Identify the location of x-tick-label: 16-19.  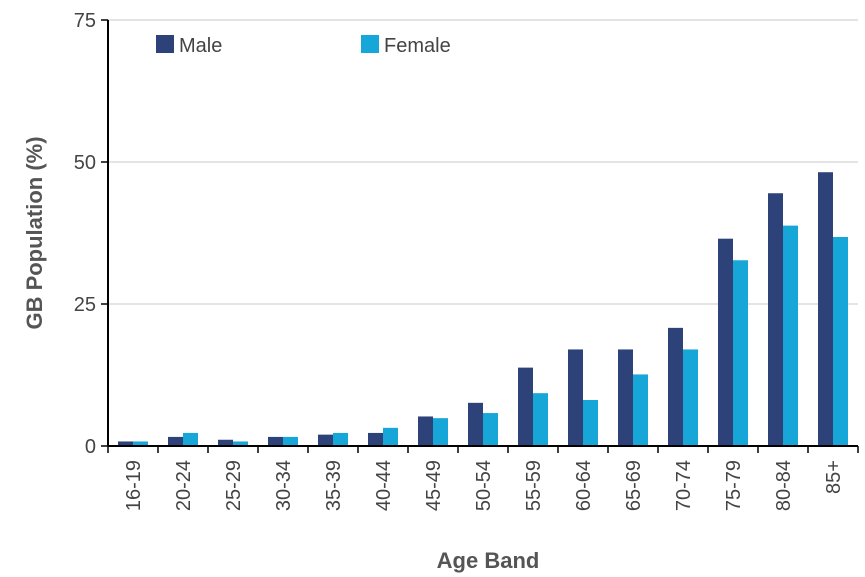
(134, 485).